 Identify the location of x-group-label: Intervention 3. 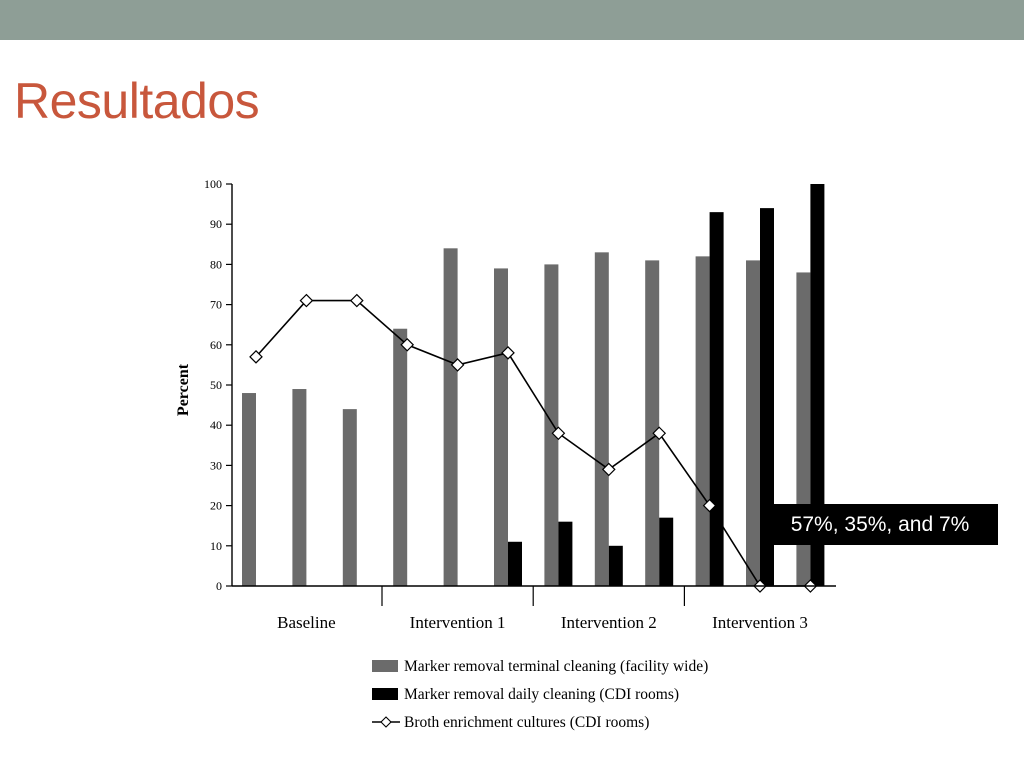
(760, 622).